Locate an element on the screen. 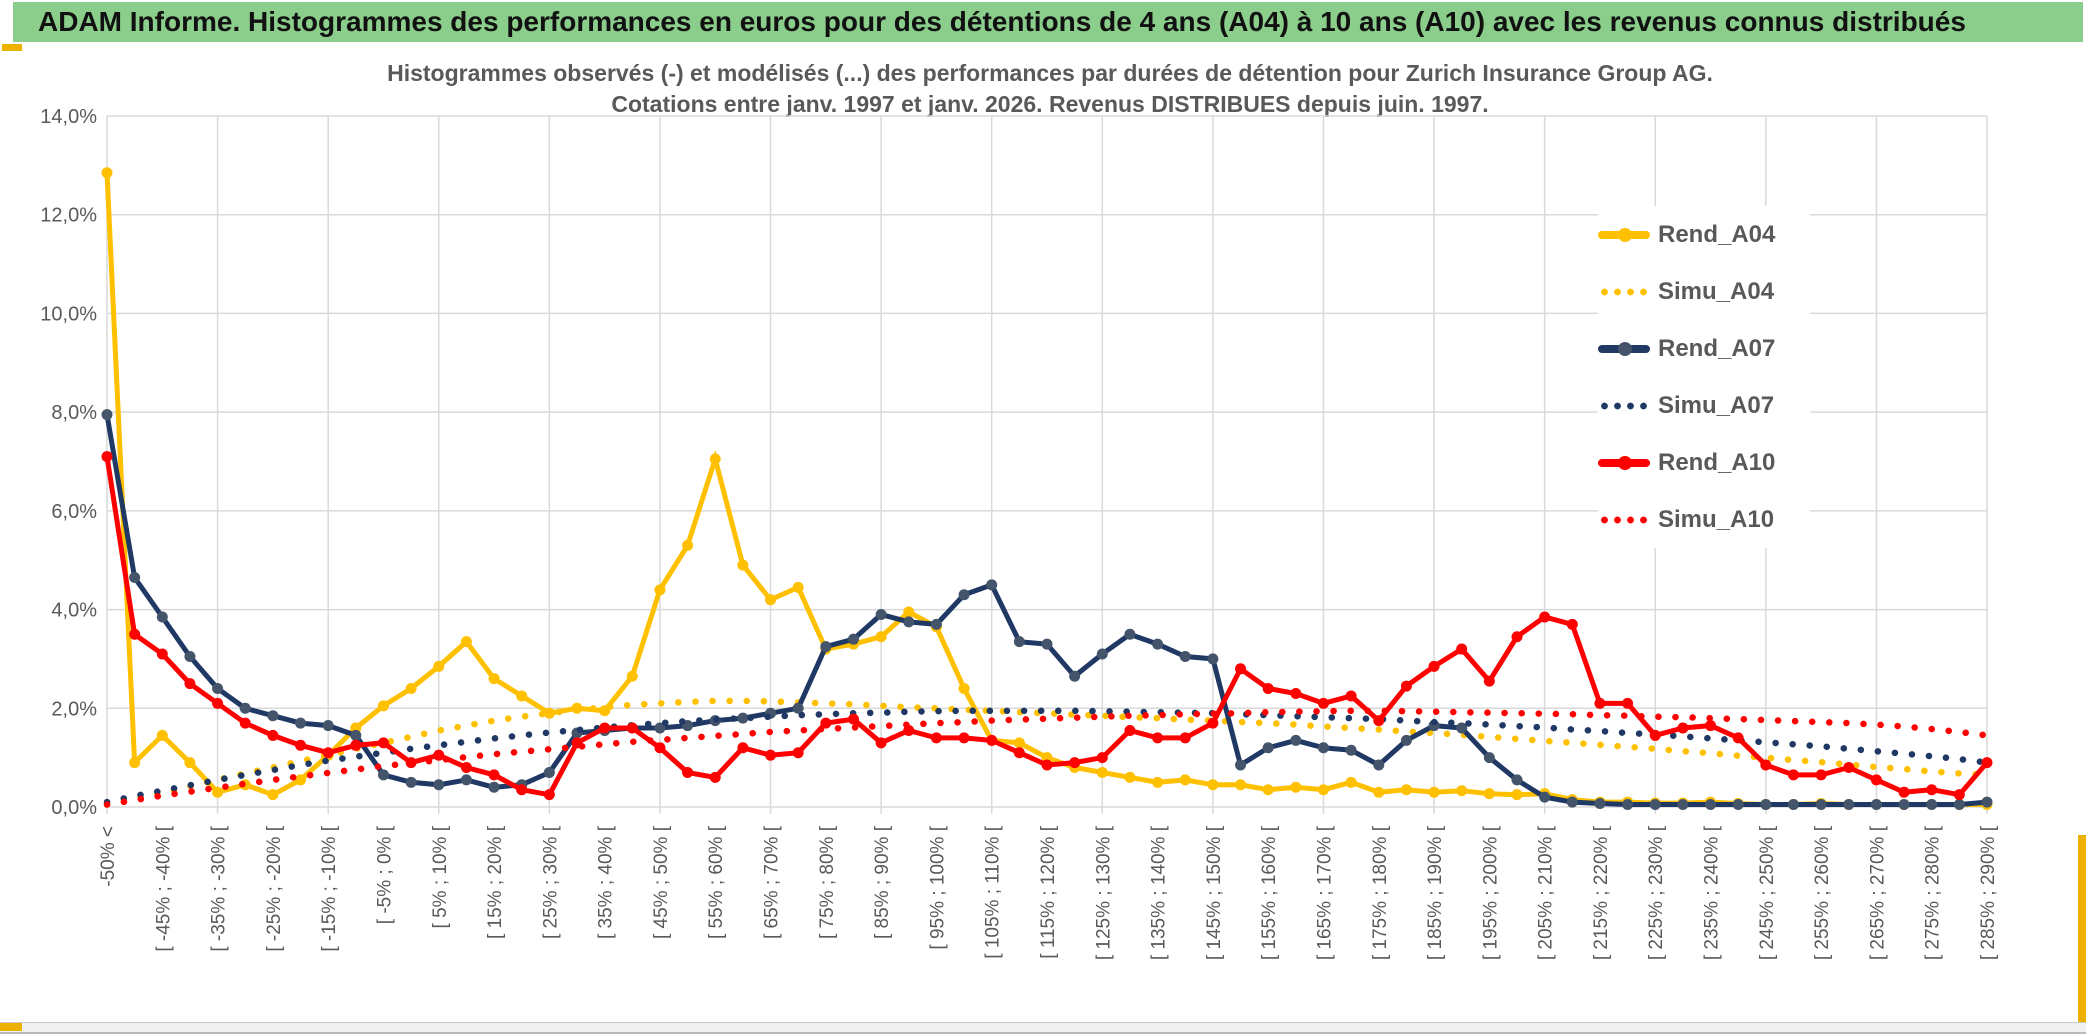 The image size is (2086, 1034). x-axis-label: [ 205% ; 210% [ is located at coordinates (1546, 892).